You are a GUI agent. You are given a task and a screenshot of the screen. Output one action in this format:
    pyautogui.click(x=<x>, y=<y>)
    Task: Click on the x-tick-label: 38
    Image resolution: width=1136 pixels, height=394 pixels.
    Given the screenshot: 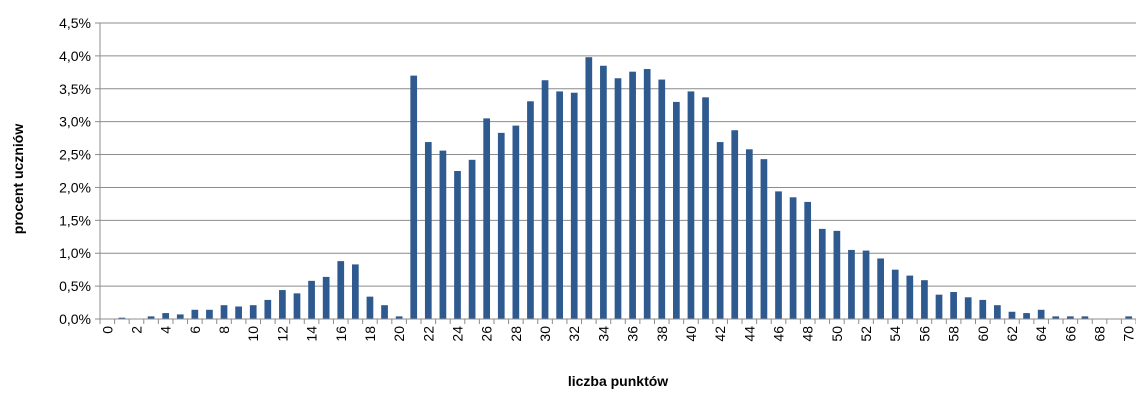 What is the action you would take?
    pyautogui.click(x=662, y=334)
    